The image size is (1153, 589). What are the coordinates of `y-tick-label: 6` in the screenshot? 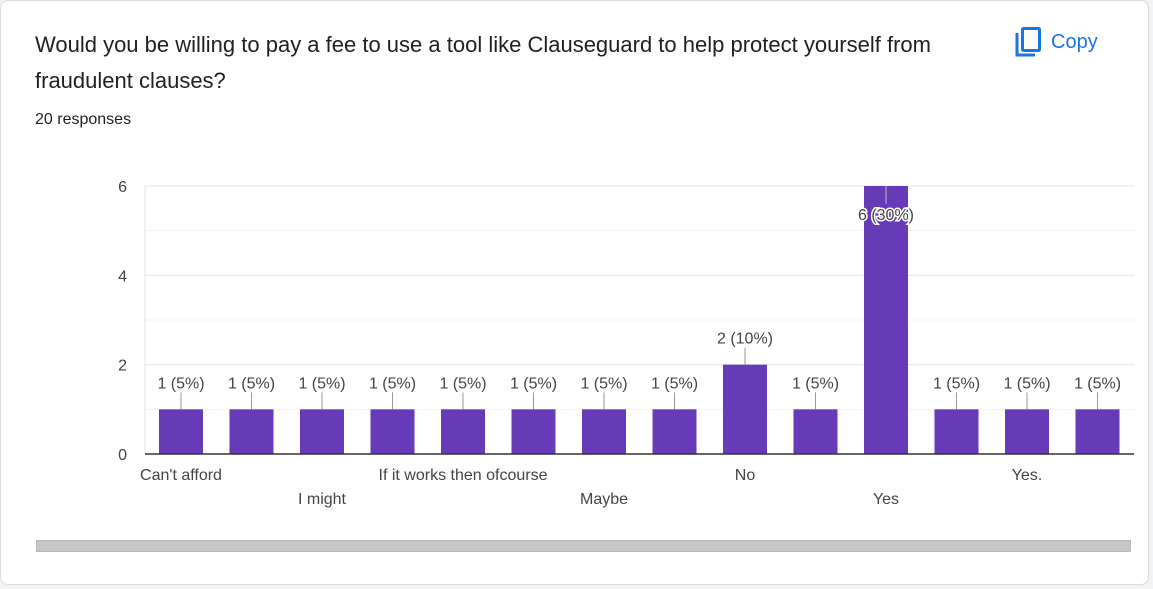 It's located at (122, 187).